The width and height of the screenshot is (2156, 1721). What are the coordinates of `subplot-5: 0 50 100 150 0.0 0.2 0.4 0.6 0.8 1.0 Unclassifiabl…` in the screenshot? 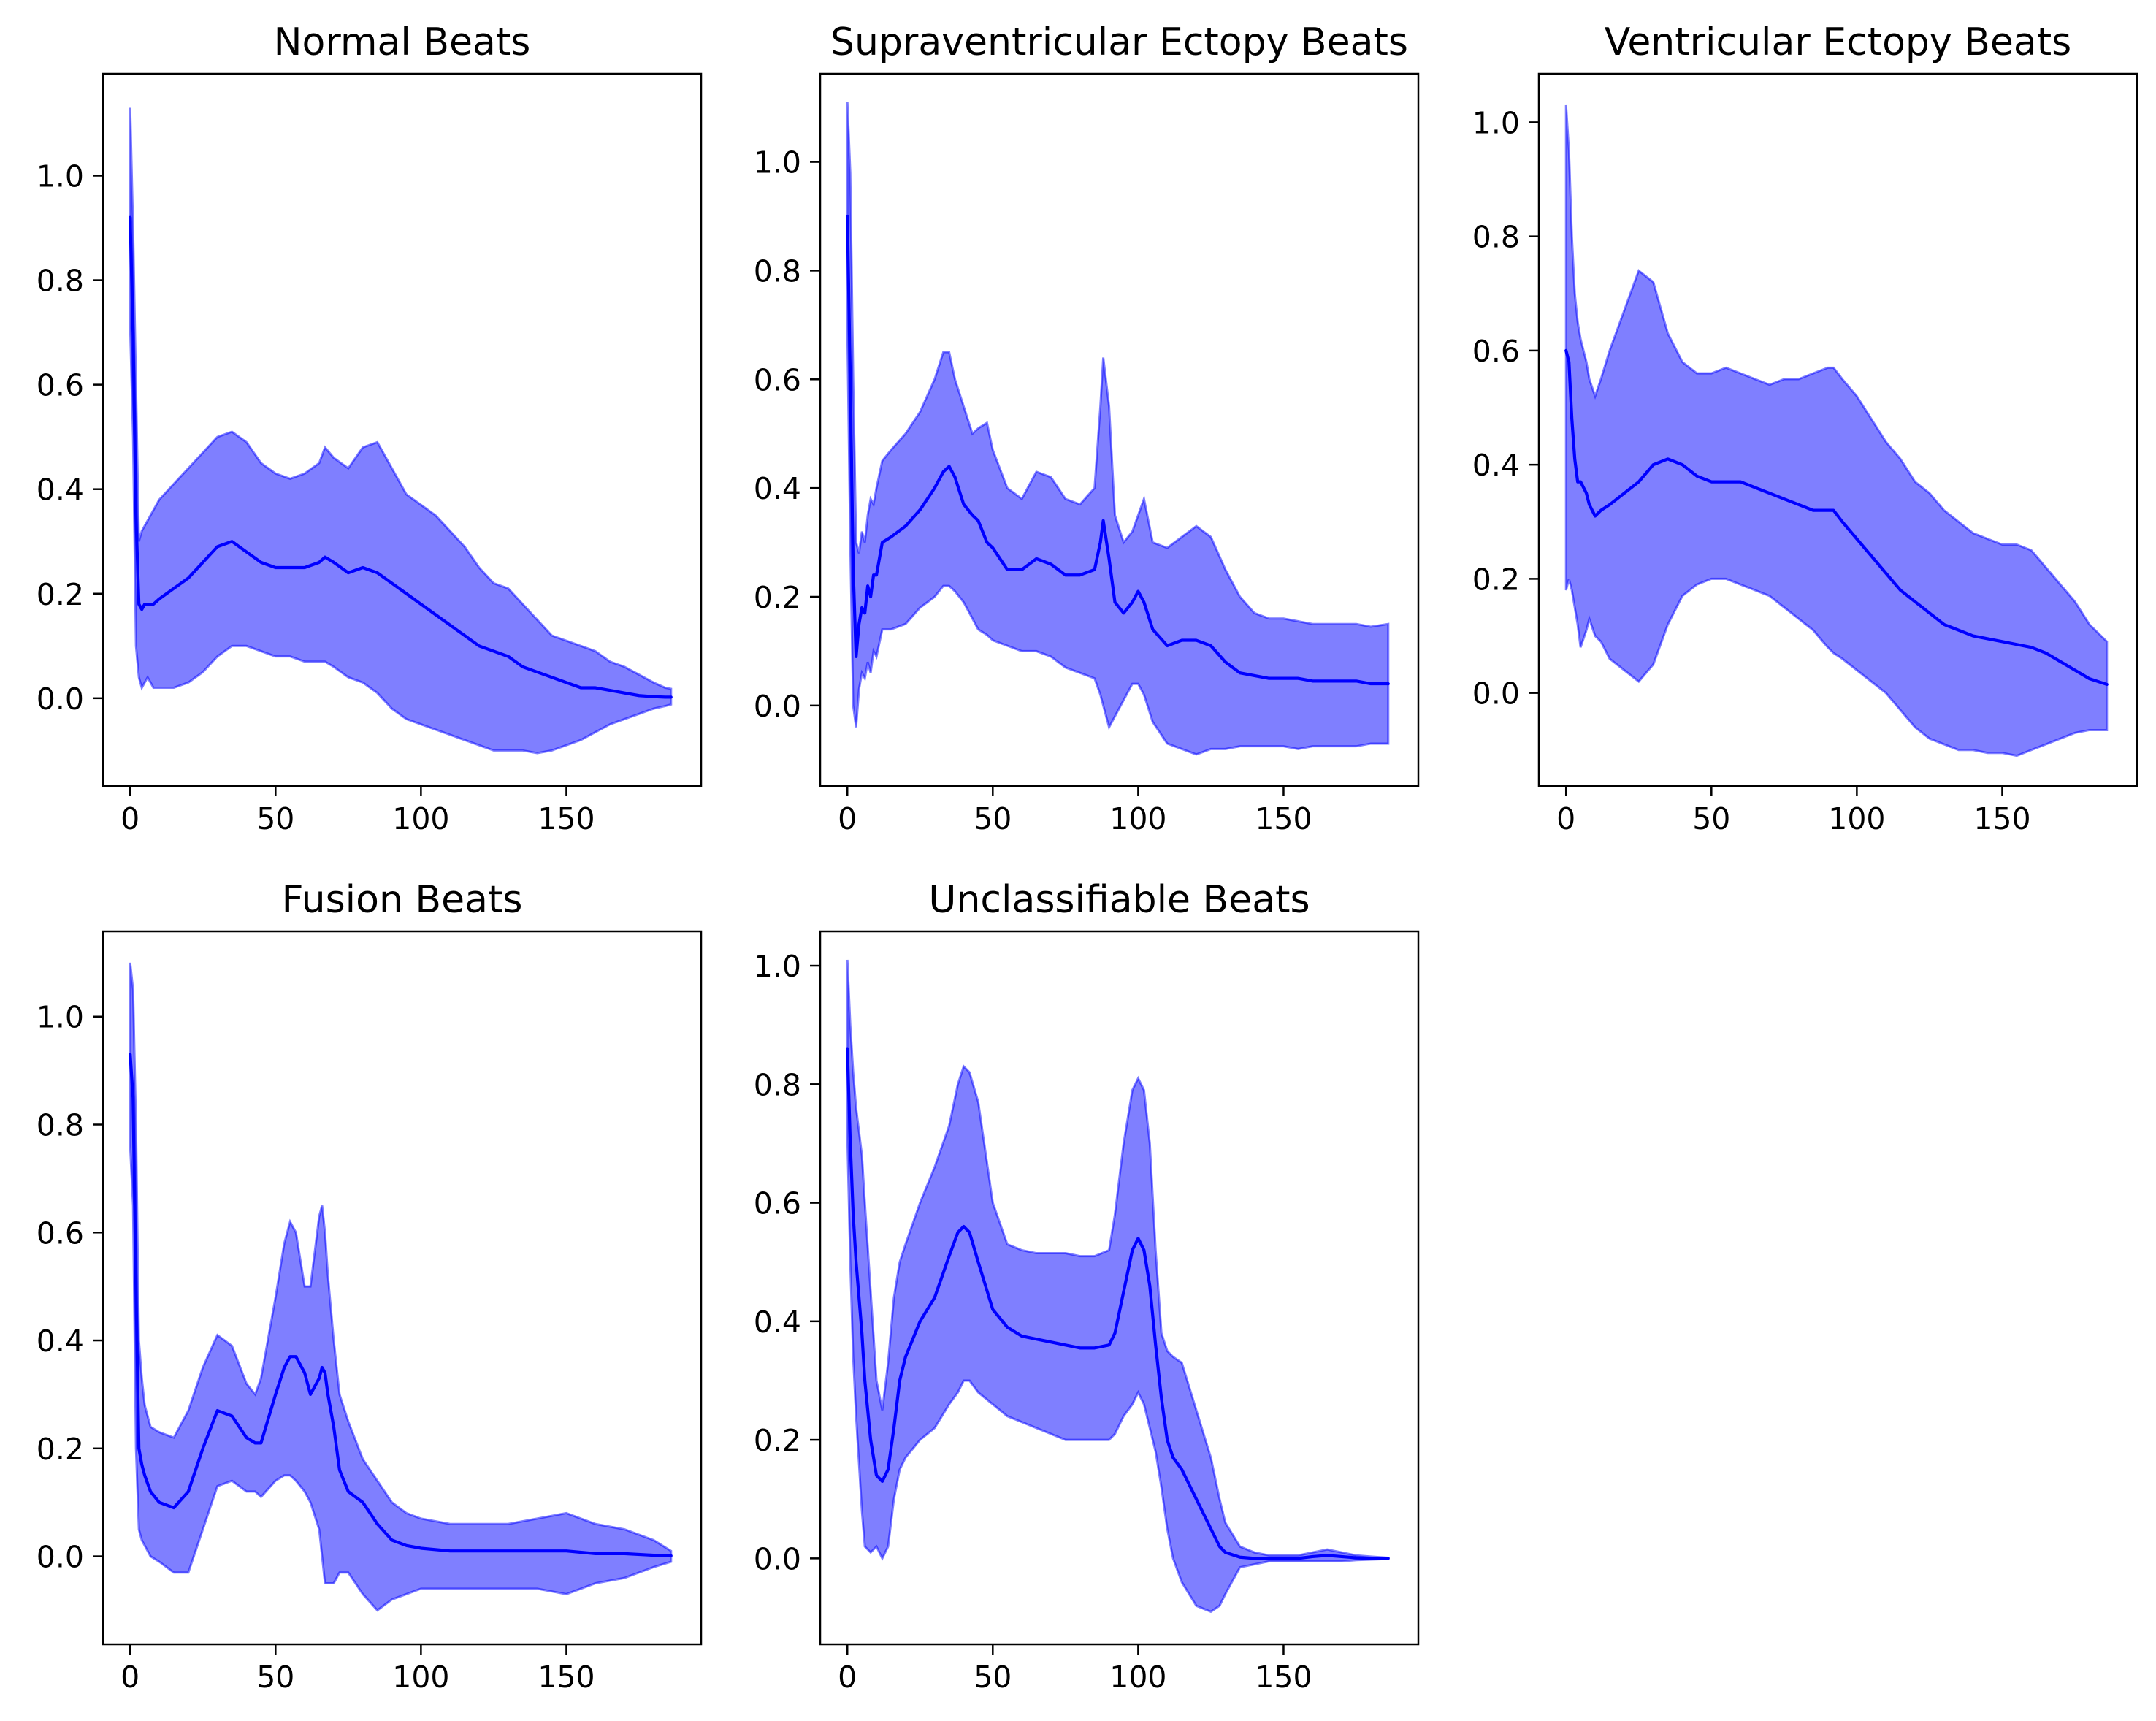 It's located at (1087, 1286).